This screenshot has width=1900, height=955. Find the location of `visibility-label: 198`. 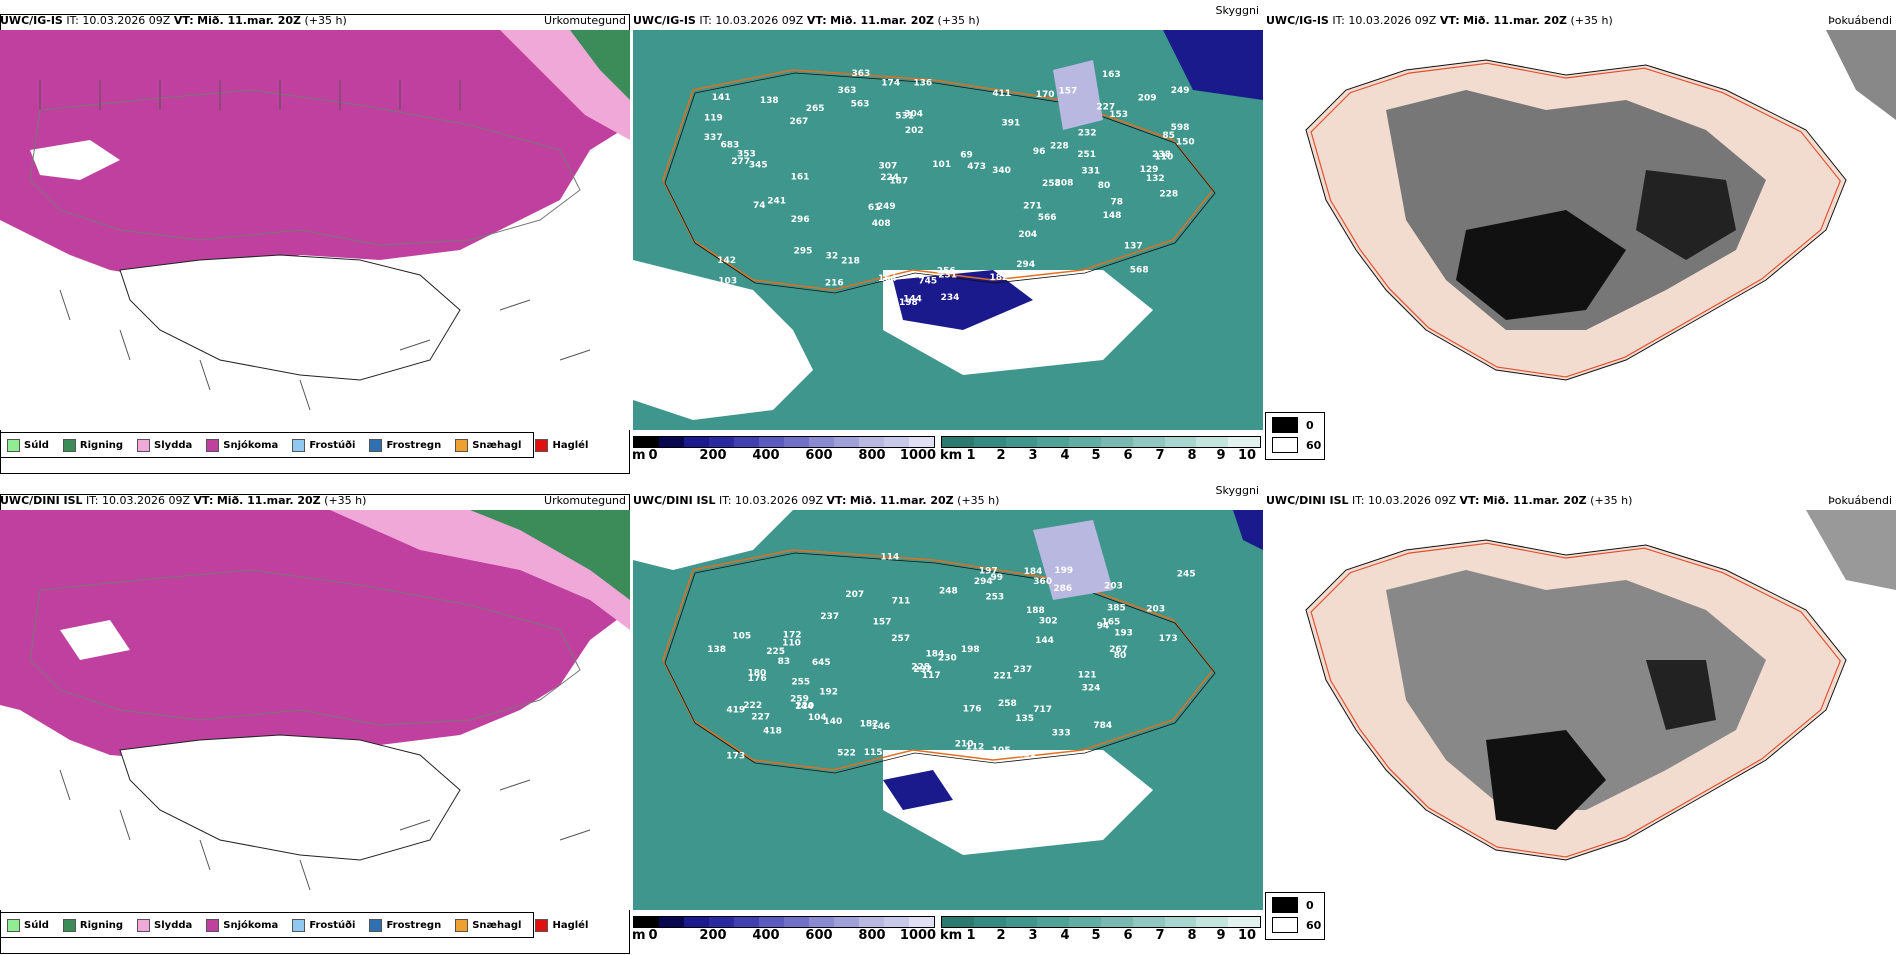

visibility-label: 198 is located at coordinates (970, 650).